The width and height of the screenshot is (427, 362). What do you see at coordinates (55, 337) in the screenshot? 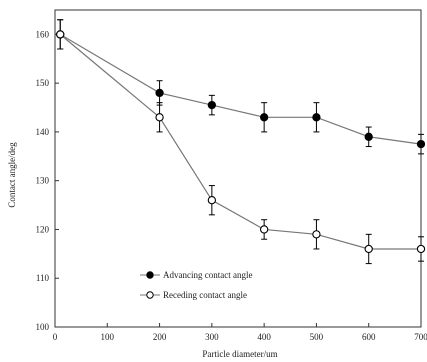
I see `x-tick-label: 0` at bounding box center [55, 337].